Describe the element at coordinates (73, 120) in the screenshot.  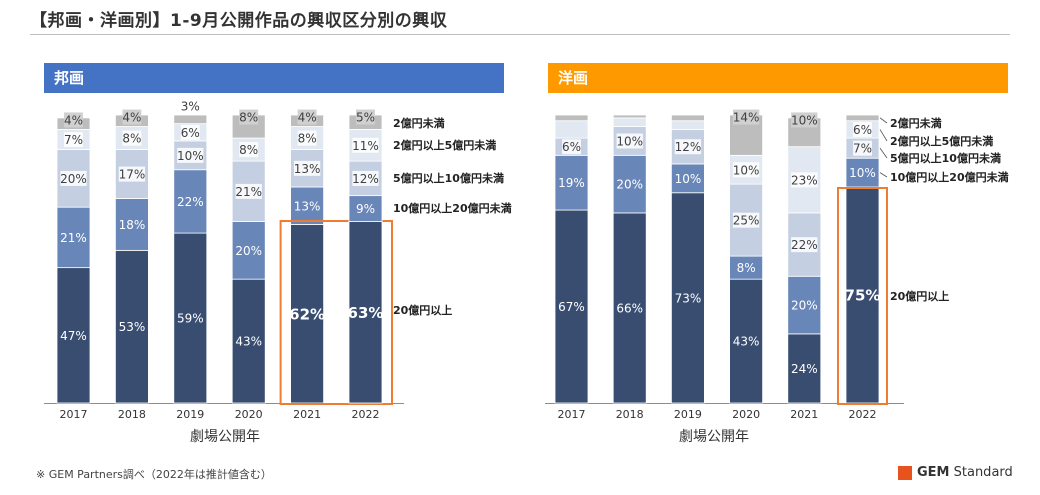
I see `data-label-under2-2017: 4%` at that location.